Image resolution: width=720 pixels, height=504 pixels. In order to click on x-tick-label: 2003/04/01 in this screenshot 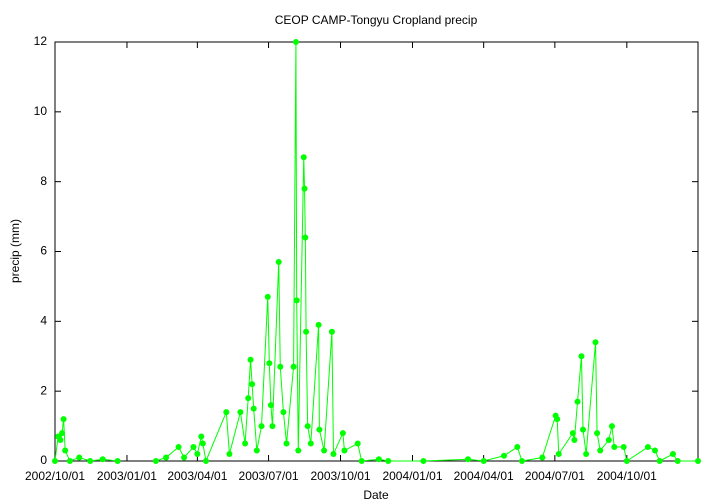, I will do `click(197, 476)`.